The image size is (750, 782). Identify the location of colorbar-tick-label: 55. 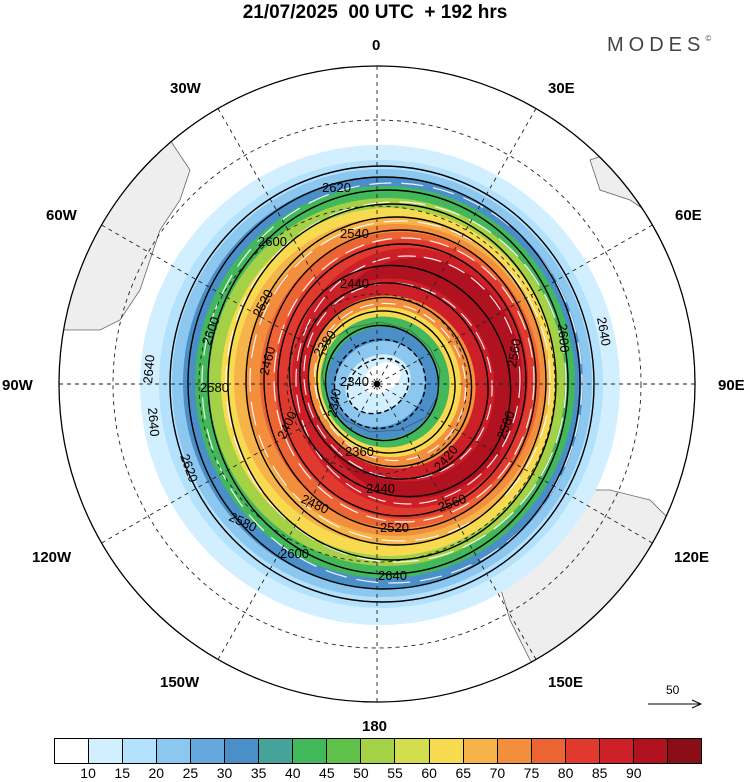
(395, 773).